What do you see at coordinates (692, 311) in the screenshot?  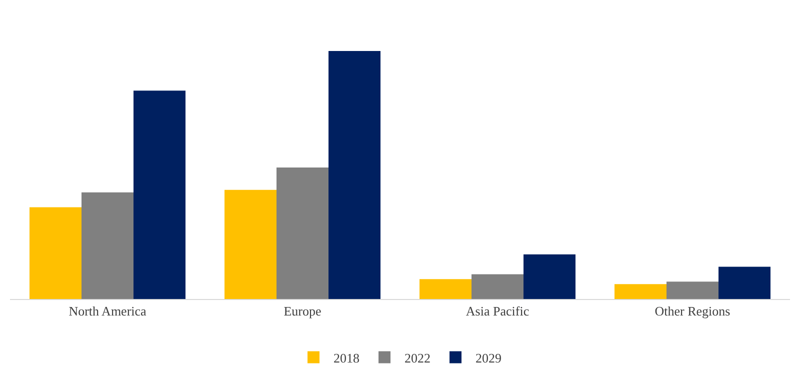 I see `x-tick-label: Other Regions` at bounding box center [692, 311].